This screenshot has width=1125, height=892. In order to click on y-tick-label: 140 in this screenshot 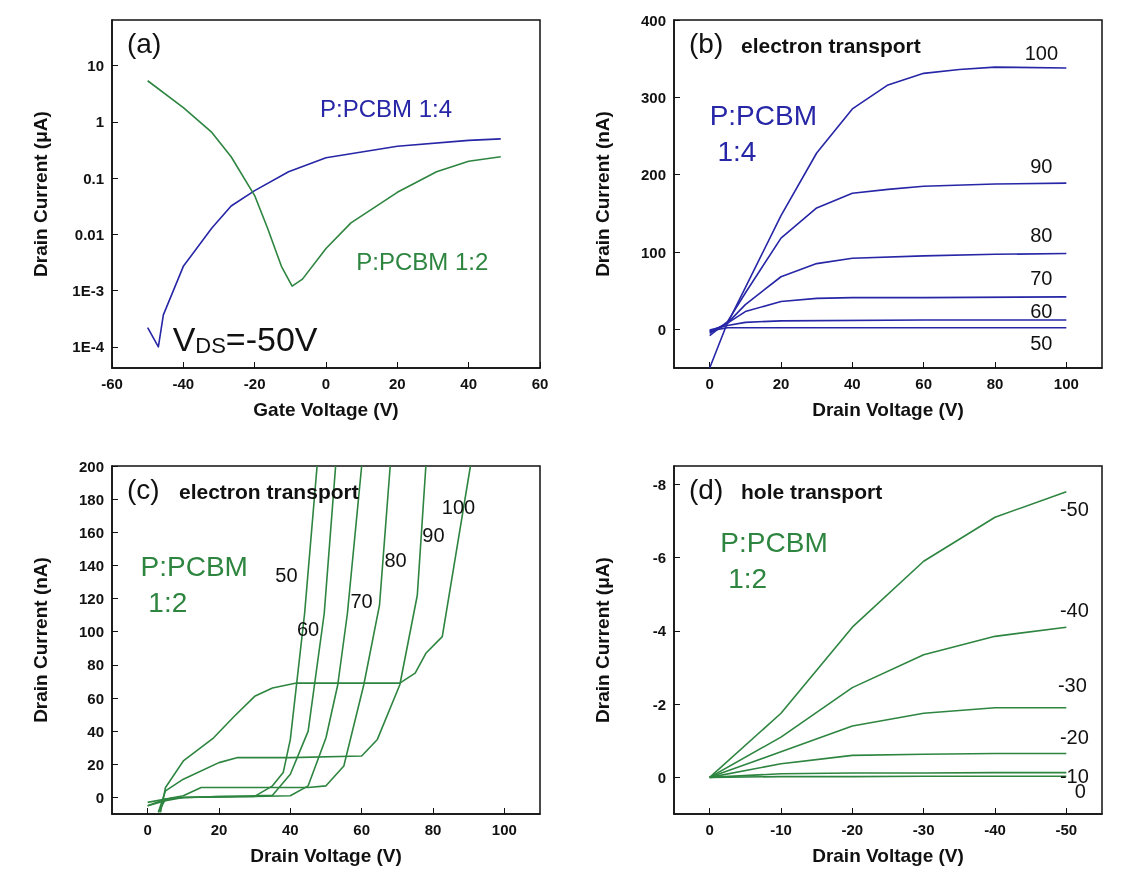, I will do `click(91, 565)`.